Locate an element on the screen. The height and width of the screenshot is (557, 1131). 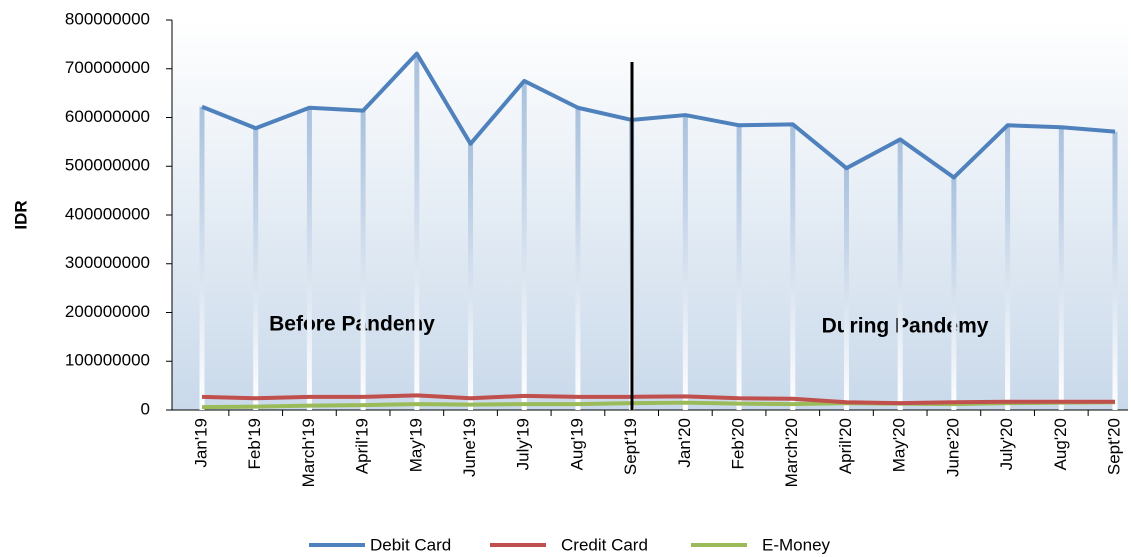
y-tick-label: 400000000 is located at coordinates (107, 213).